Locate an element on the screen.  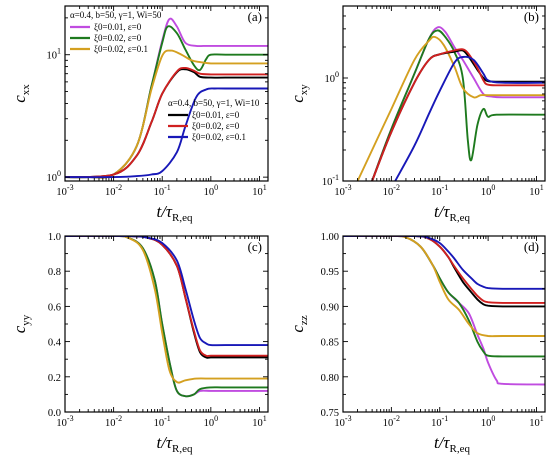
panel-label: (a) is located at coordinates (255, 16).